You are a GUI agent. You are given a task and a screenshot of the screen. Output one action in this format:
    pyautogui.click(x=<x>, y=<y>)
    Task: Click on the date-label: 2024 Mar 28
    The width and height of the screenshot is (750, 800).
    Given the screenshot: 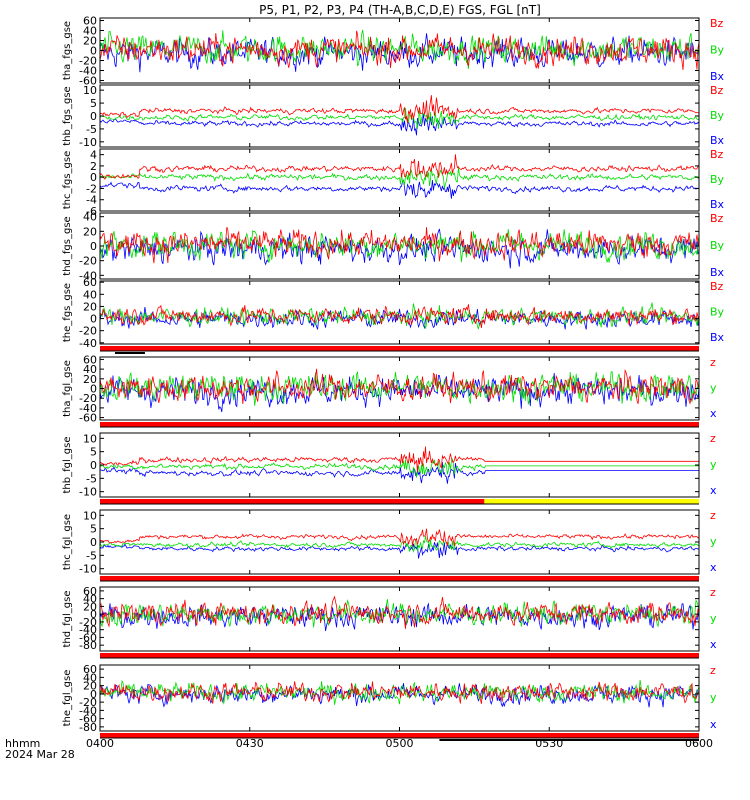 What is the action you would take?
    pyautogui.click(x=40, y=754)
    